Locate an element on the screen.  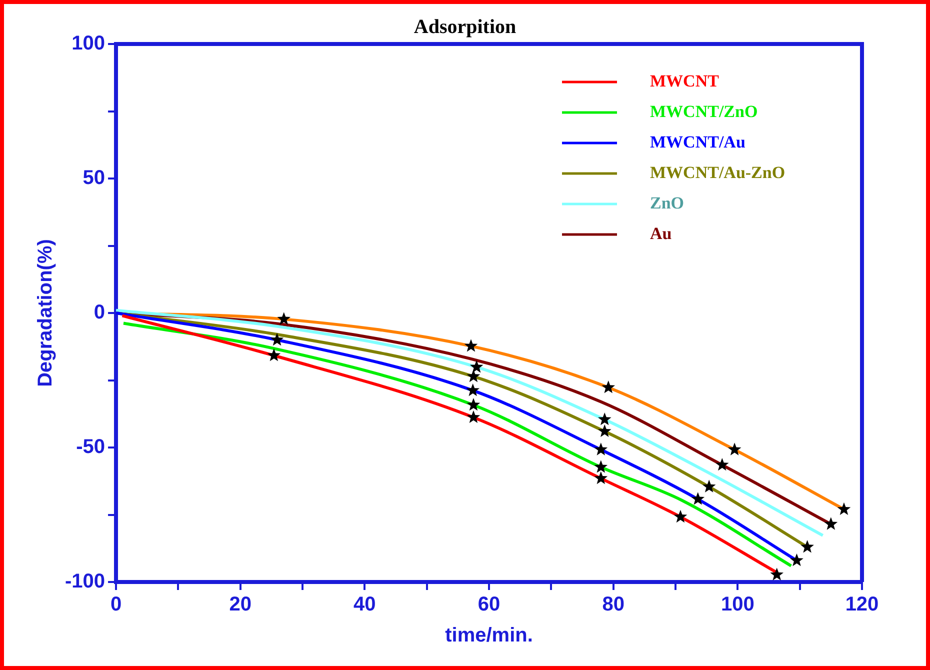
y-tick-label: 50 is located at coordinates (94, 178).